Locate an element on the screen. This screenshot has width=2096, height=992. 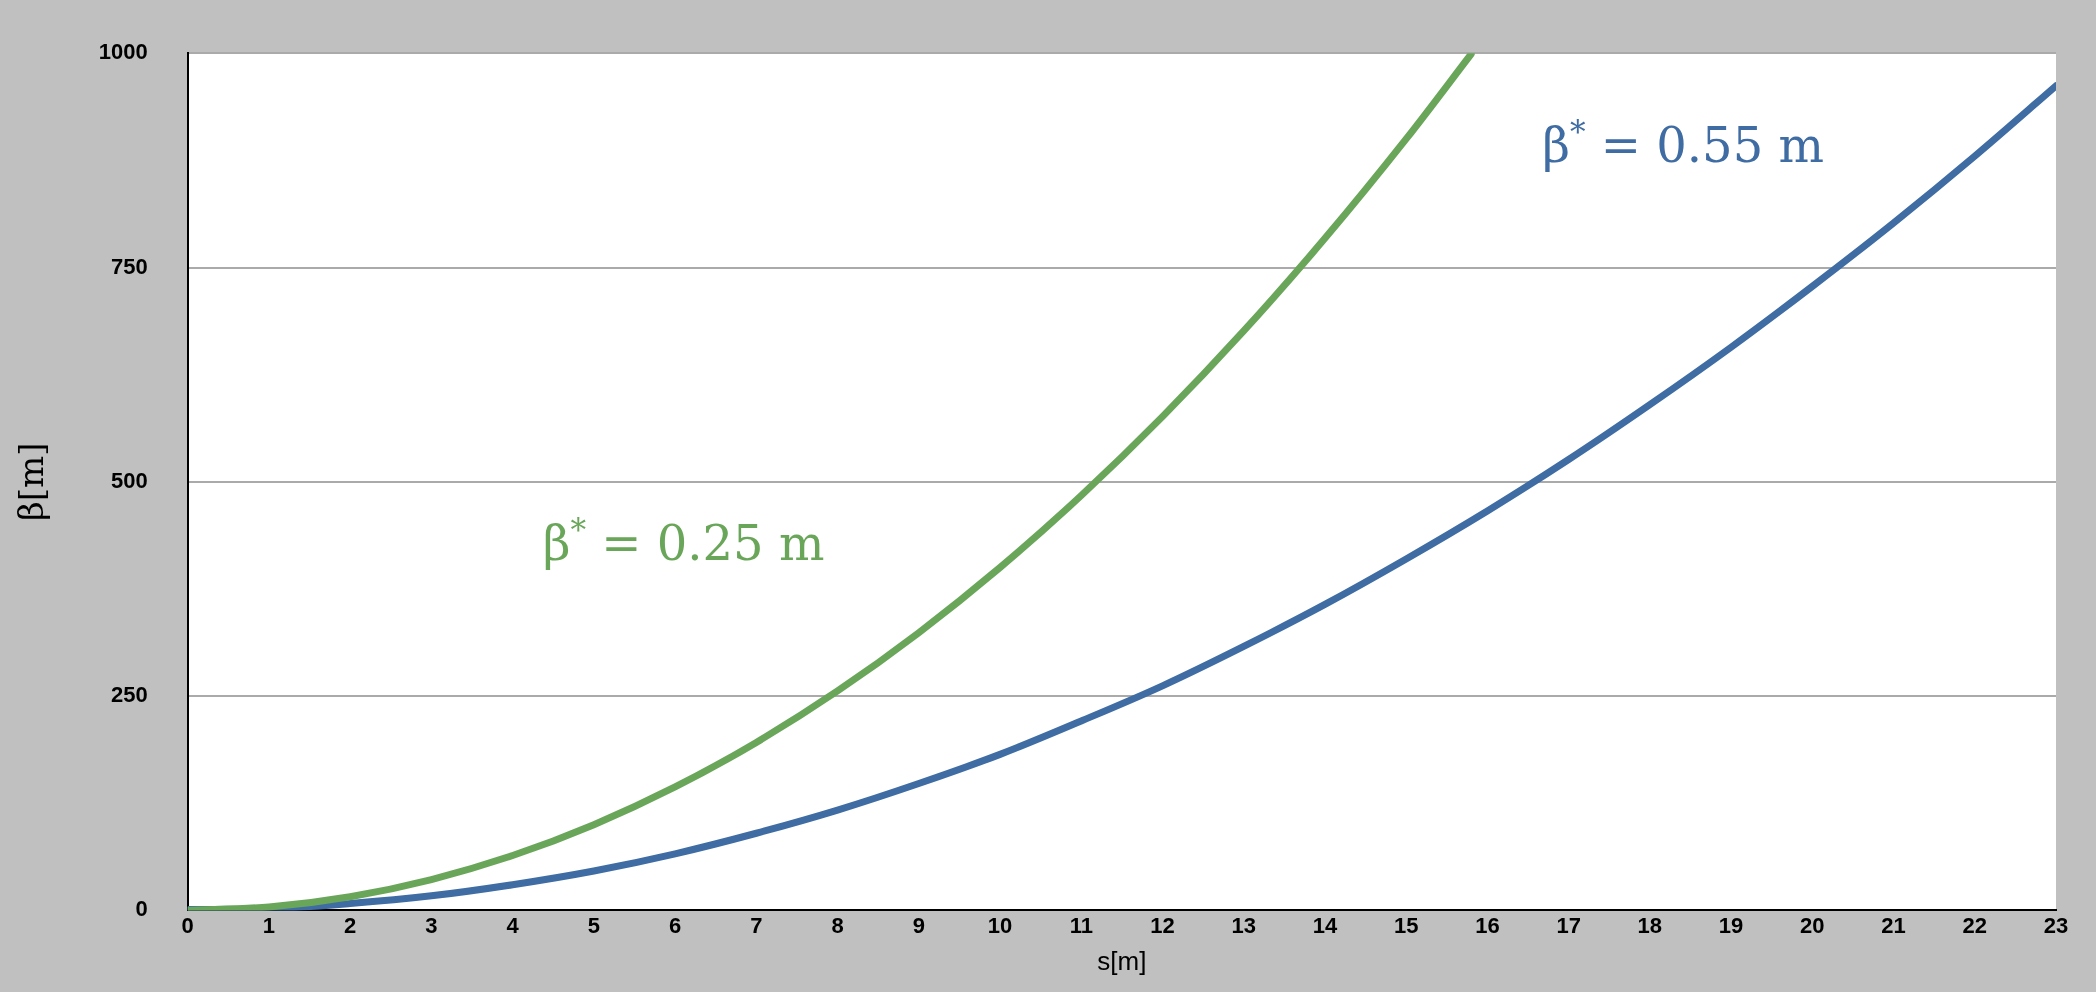
x-tick-label: 12 is located at coordinates (1162, 925).